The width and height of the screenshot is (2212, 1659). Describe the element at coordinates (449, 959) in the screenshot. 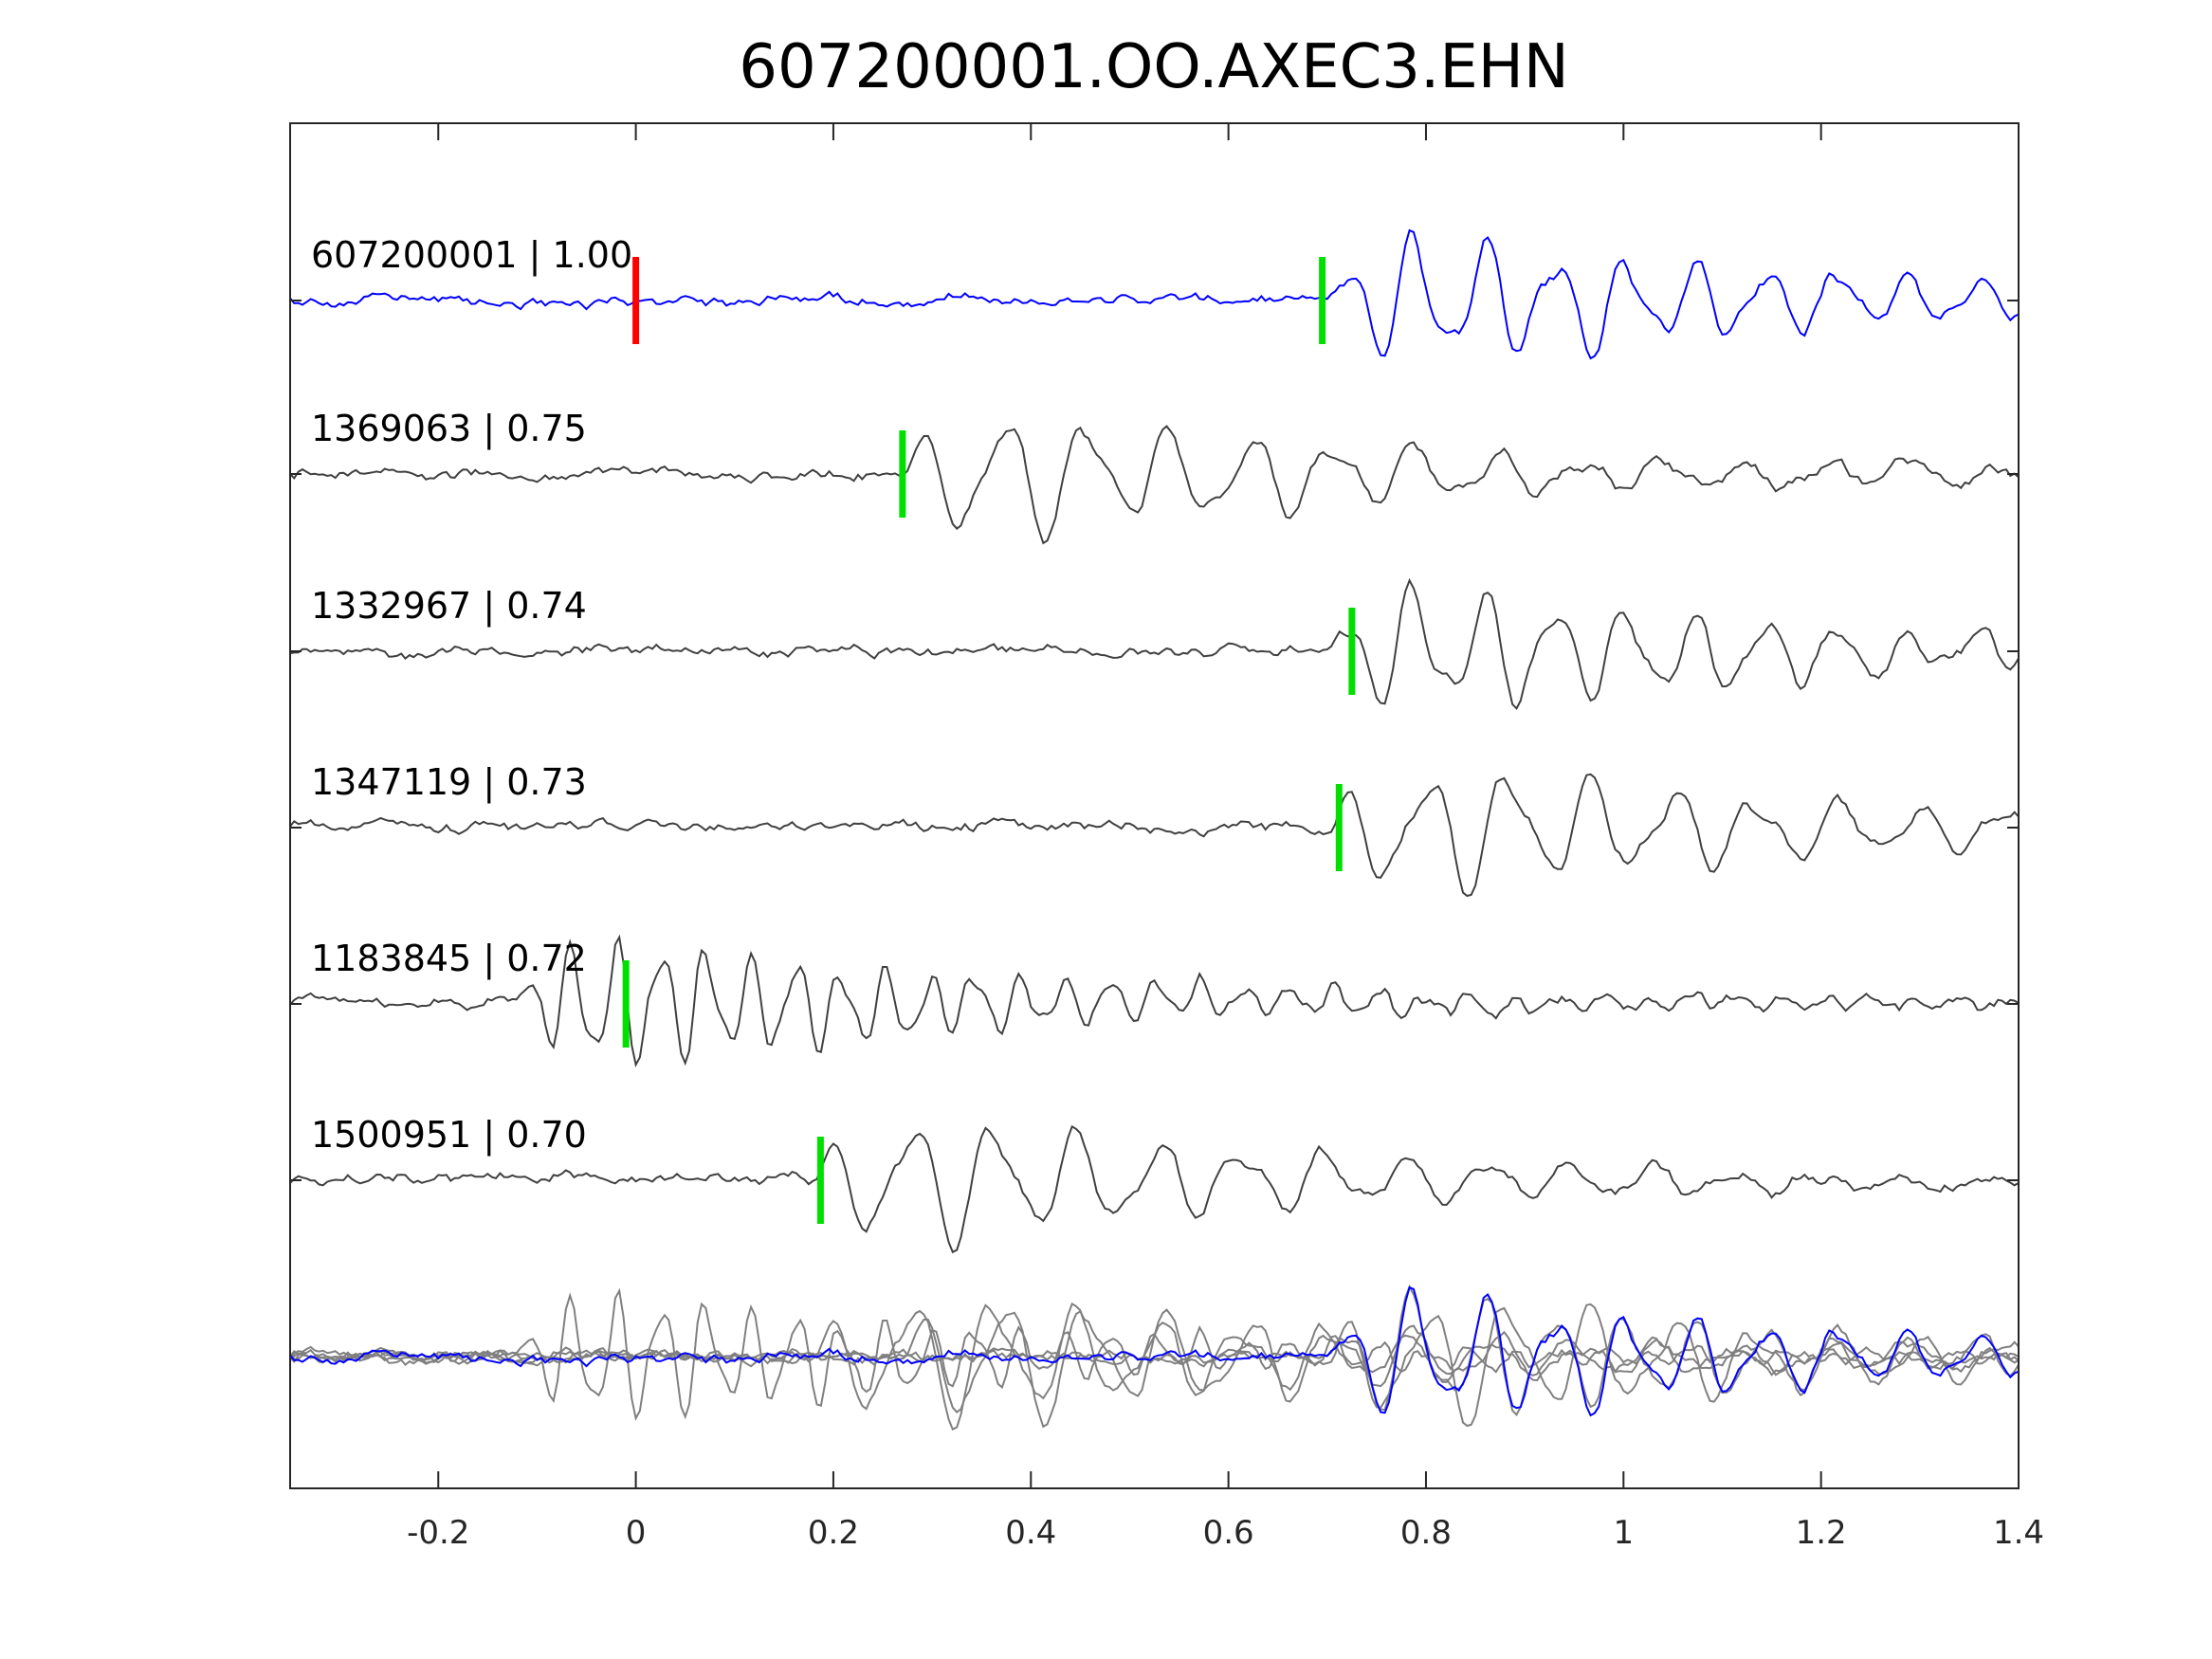

I see `trace-label: 1183845 | 0.72` at that location.